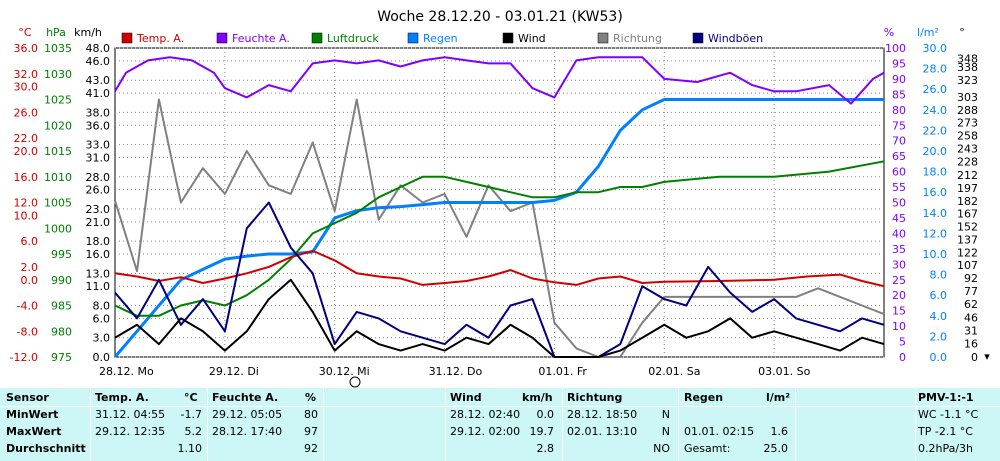 The image size is (1000, 461). Describe the element at coordinates (126, 371) in the screenshot. I see `x-tick-label: 28.12. Mo` at that location.